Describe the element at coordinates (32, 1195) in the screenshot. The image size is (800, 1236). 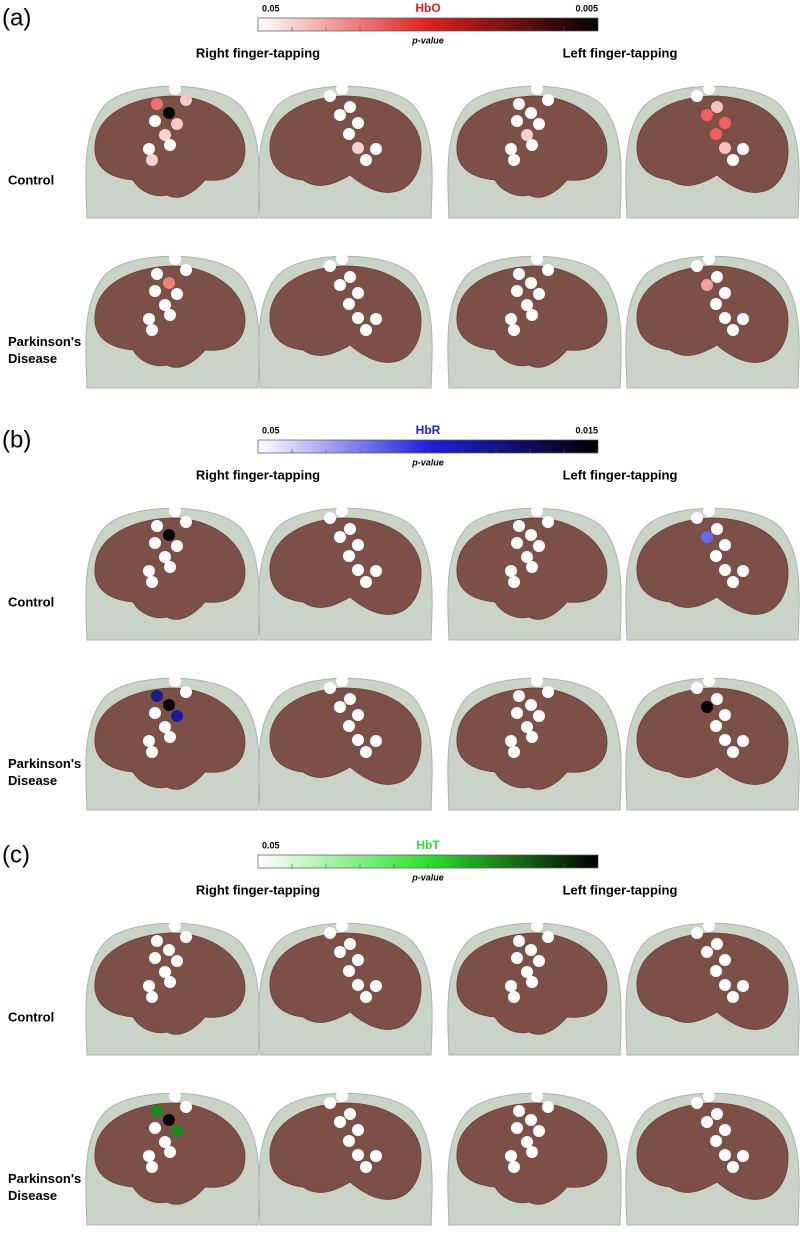
I see `row-label: Disease` at that location.